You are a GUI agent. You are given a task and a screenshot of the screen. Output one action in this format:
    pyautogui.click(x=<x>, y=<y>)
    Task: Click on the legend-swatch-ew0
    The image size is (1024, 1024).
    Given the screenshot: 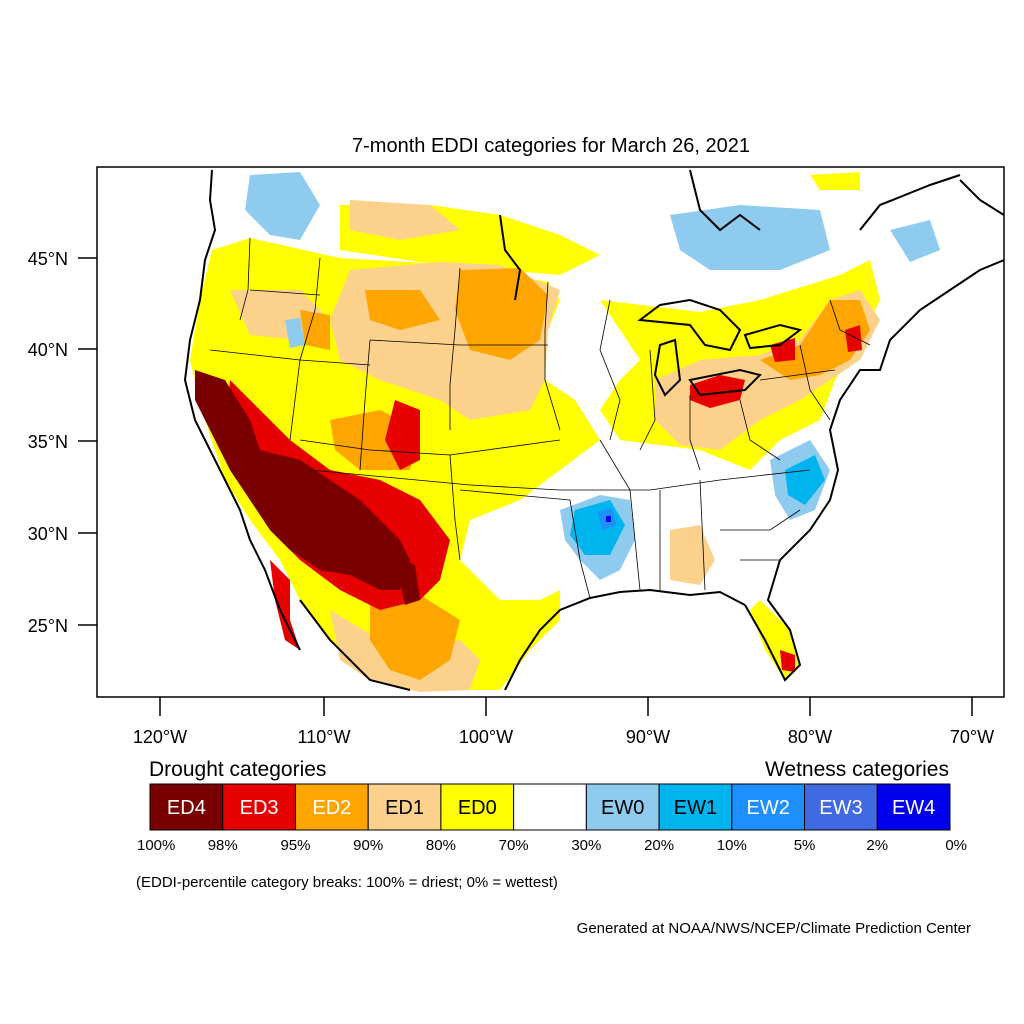 What is the action you would take?
    pyautogui.click(x=622, y=807)
    